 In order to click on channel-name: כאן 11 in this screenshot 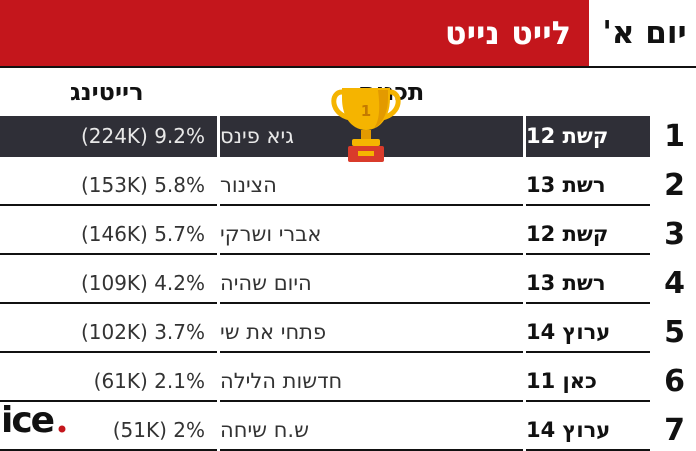, I will do `click(588, 381)`.